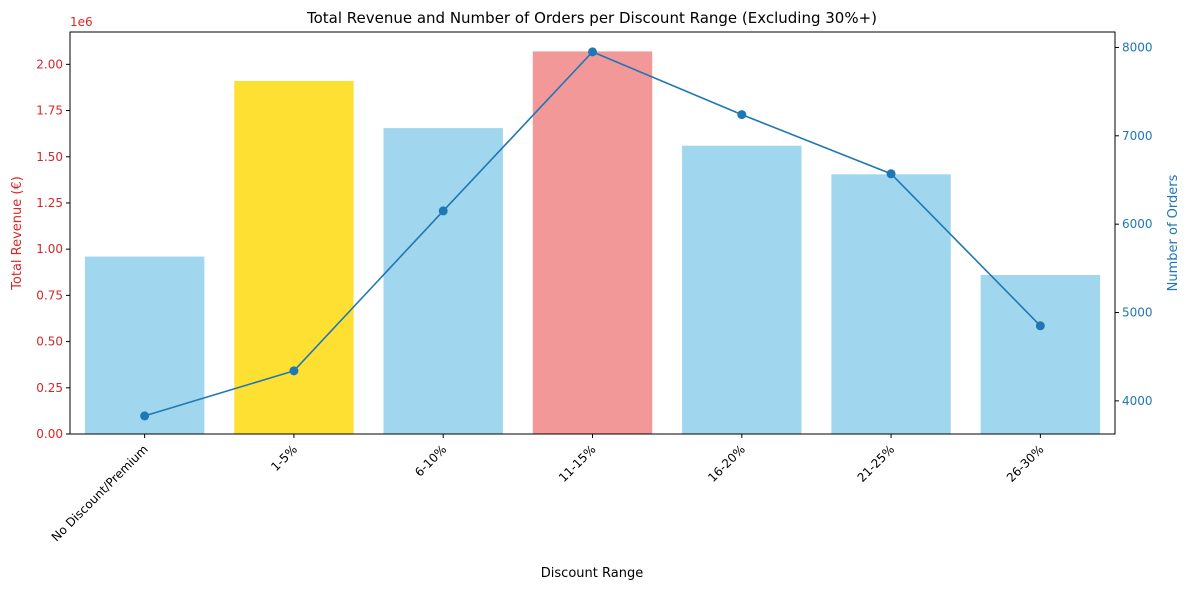 This screenshot has height=590, width=1189. I want to click on y2-tick-label: 5000, so click(1137, 313).